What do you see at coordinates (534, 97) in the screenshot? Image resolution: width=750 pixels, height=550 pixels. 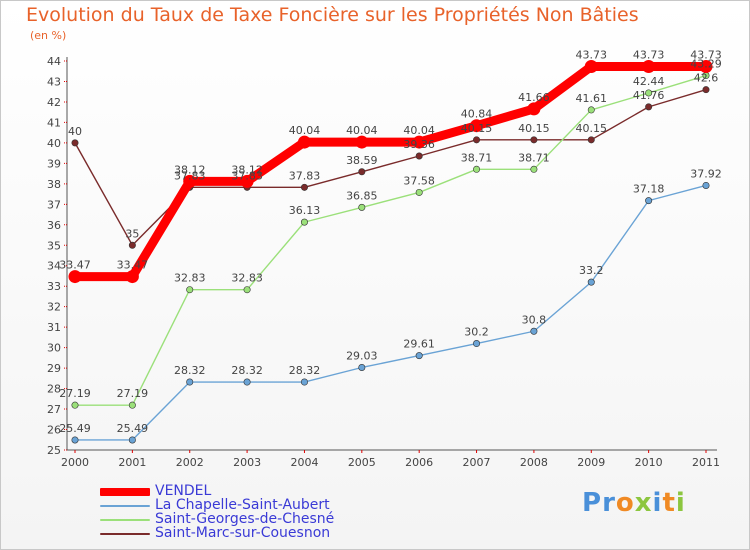 I see `data-label: 41.66` at bounding box center [534, 97].